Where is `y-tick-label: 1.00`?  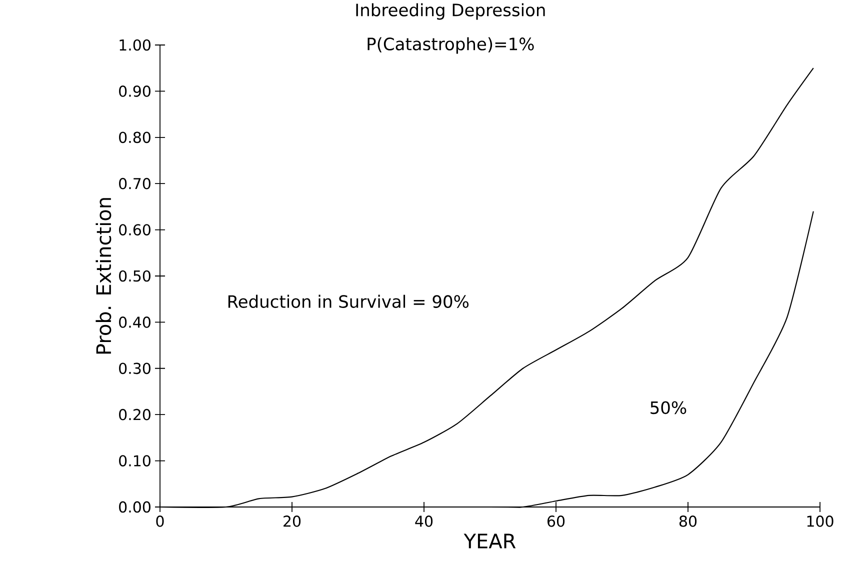 y-tick-label: 1.00 is located at coordinates (135, 45).